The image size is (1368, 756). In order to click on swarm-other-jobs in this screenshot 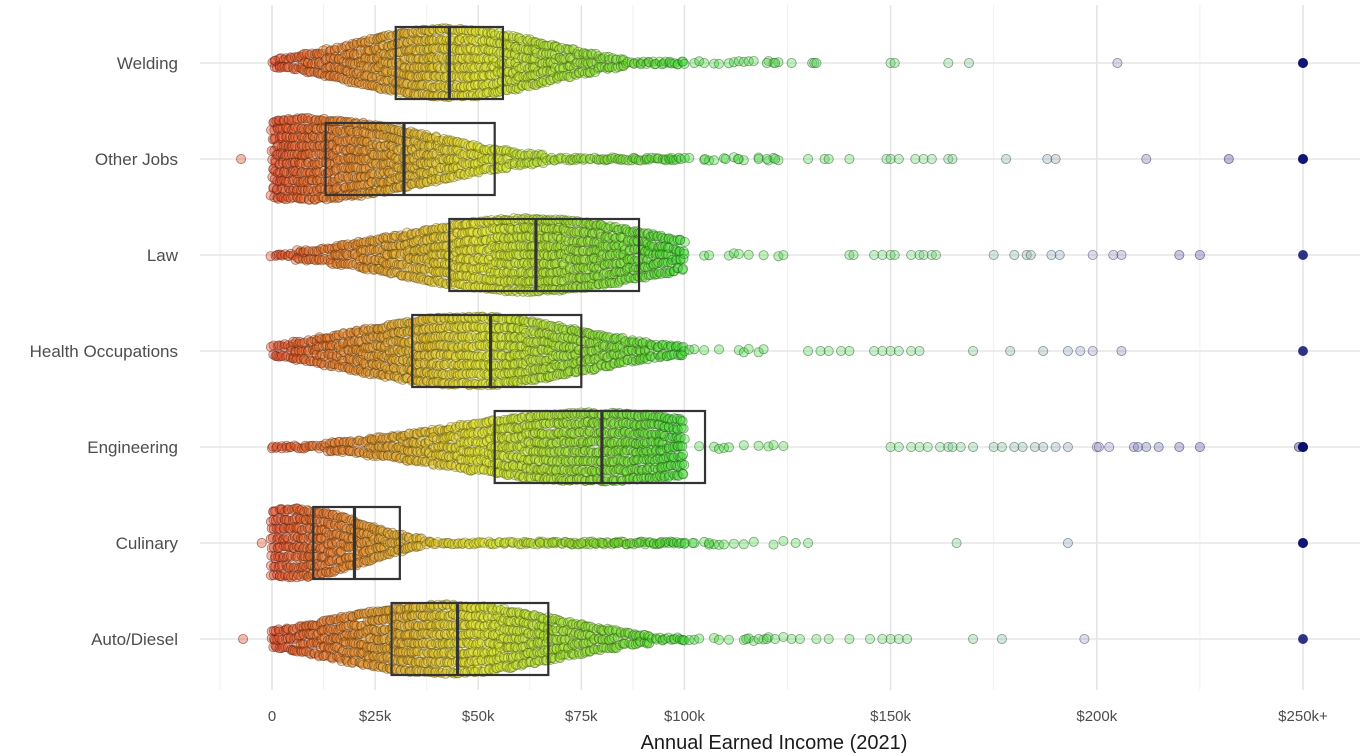, I will do `click(772, 158)`.